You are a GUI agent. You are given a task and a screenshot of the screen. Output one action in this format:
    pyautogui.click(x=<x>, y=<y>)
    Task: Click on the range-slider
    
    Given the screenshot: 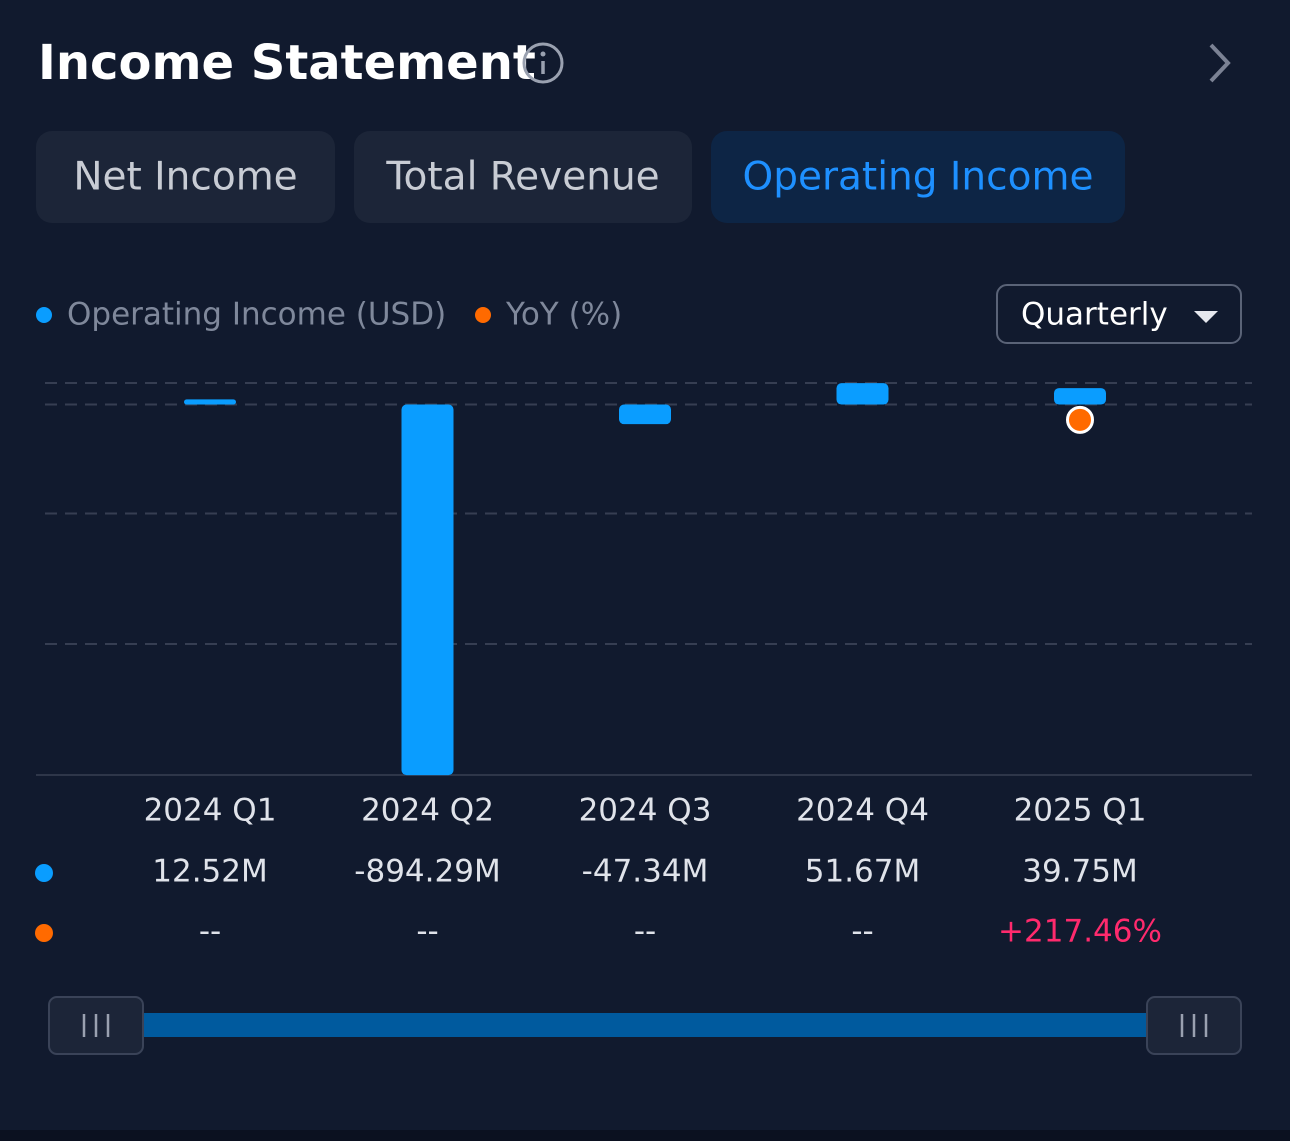 What is the action you would take?
    pyautogui.click(x=645, y=1025)
    